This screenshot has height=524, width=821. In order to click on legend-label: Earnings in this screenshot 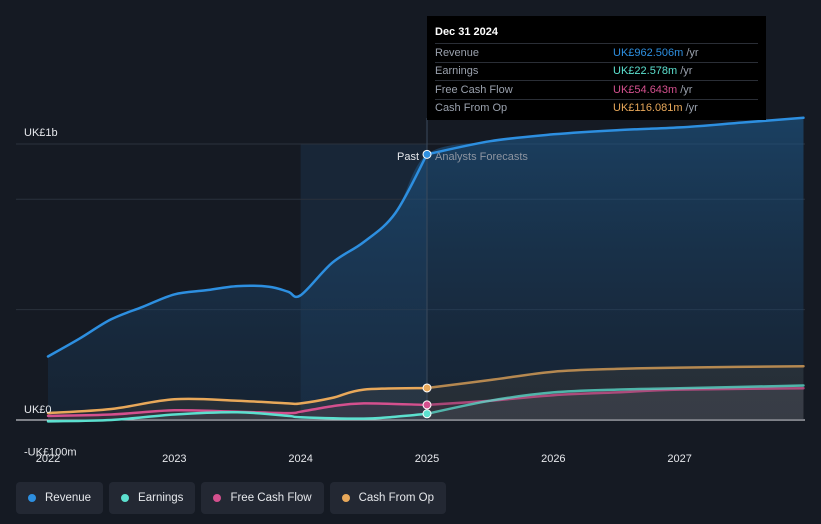, I will do `click(161, 498)`.